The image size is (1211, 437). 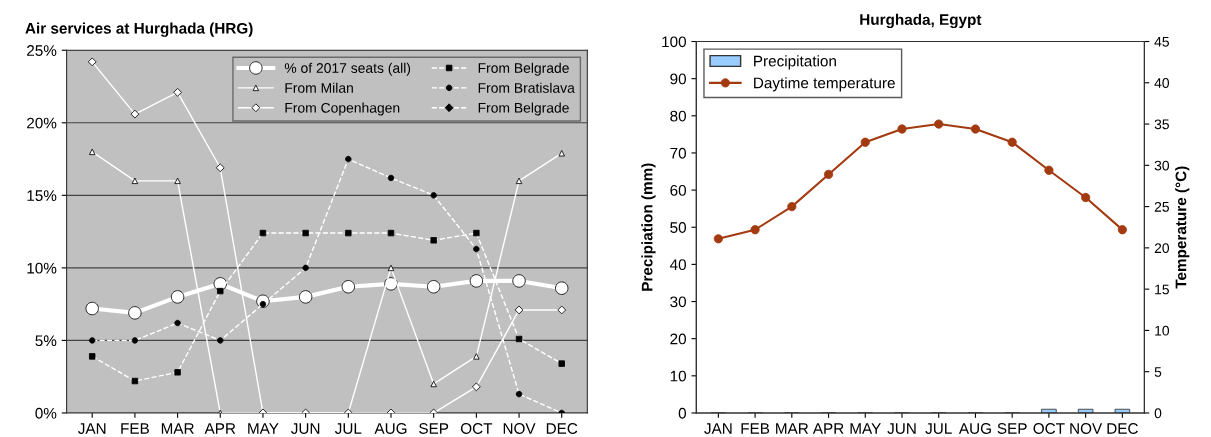 What do you see at coordinates (526, 87) in the screenshot?
I see `legend-label: From Bratislava` at bounding box center [526, 87].